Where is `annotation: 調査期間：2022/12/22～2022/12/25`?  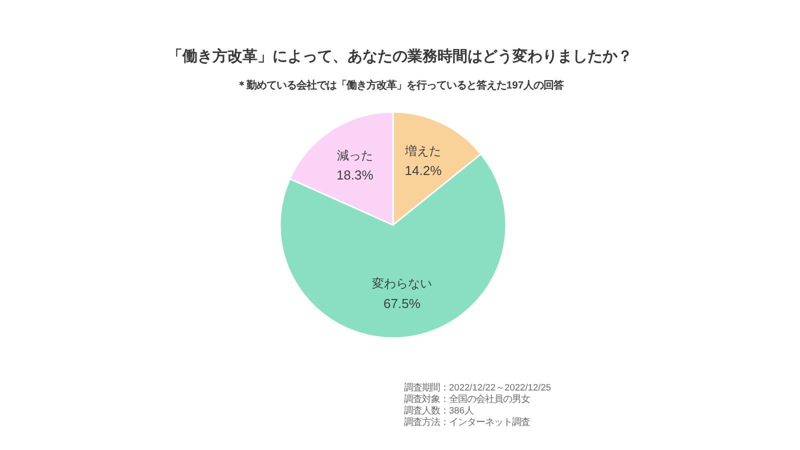
annotation: 調査期間：2022/12/22～2022/12/25 is located at coordinates (478, 387).